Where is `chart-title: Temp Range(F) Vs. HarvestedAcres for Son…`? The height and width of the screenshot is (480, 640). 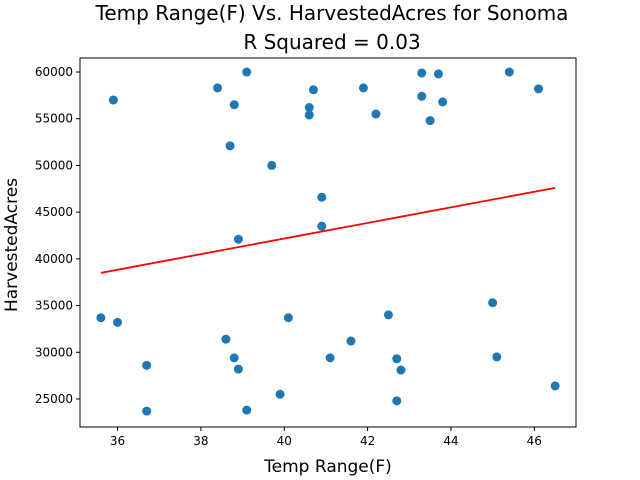
chart-title: Temp Range(F) Vs. HarvestedAcres for Son… is located at coordinates (332, 13).